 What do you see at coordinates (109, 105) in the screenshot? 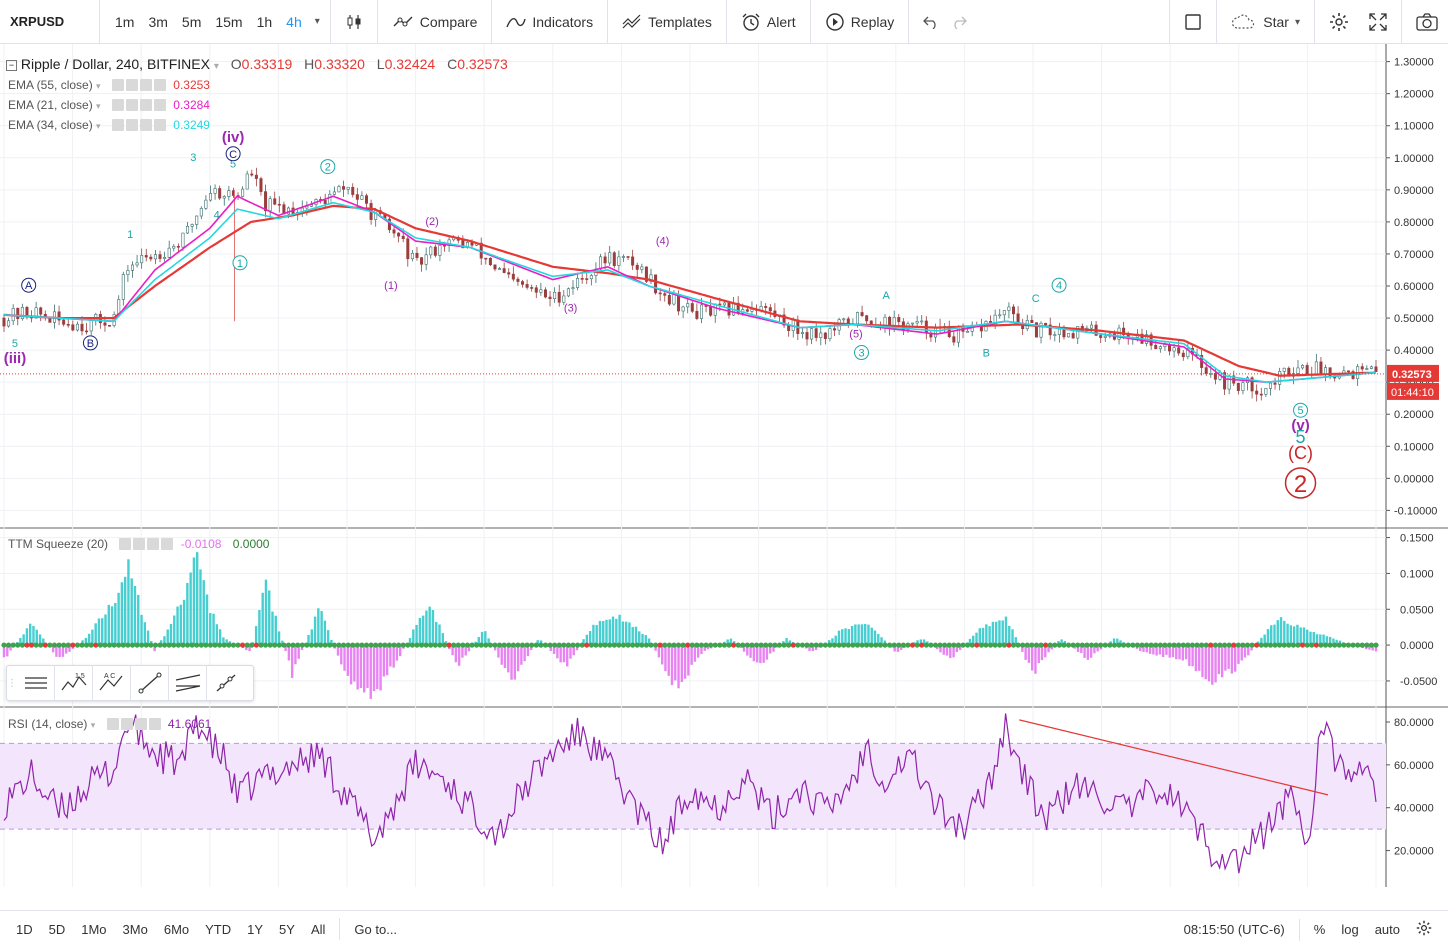
I see `ema21-legend: EMA (21, close) ▾ 0.3284` at bounding box center [109, 105].